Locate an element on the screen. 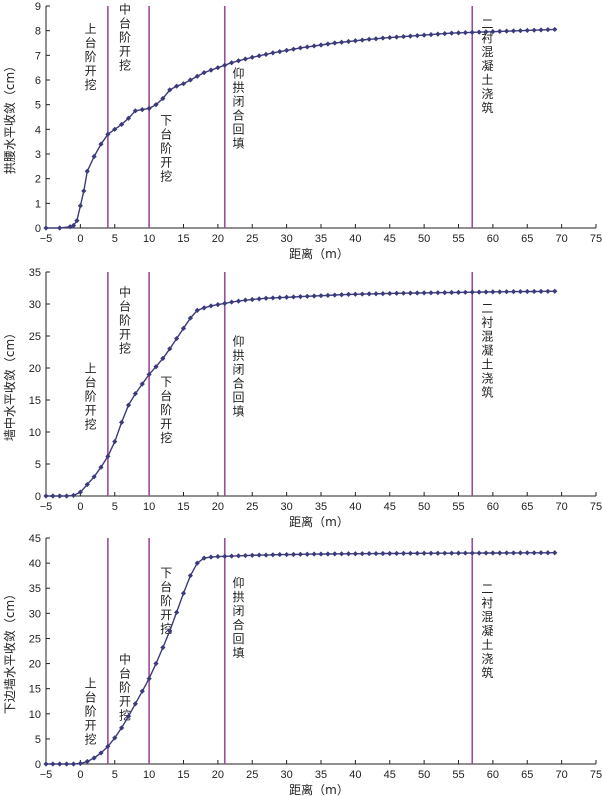  y-tick-label: 0 is located at coordinates (38, 765).